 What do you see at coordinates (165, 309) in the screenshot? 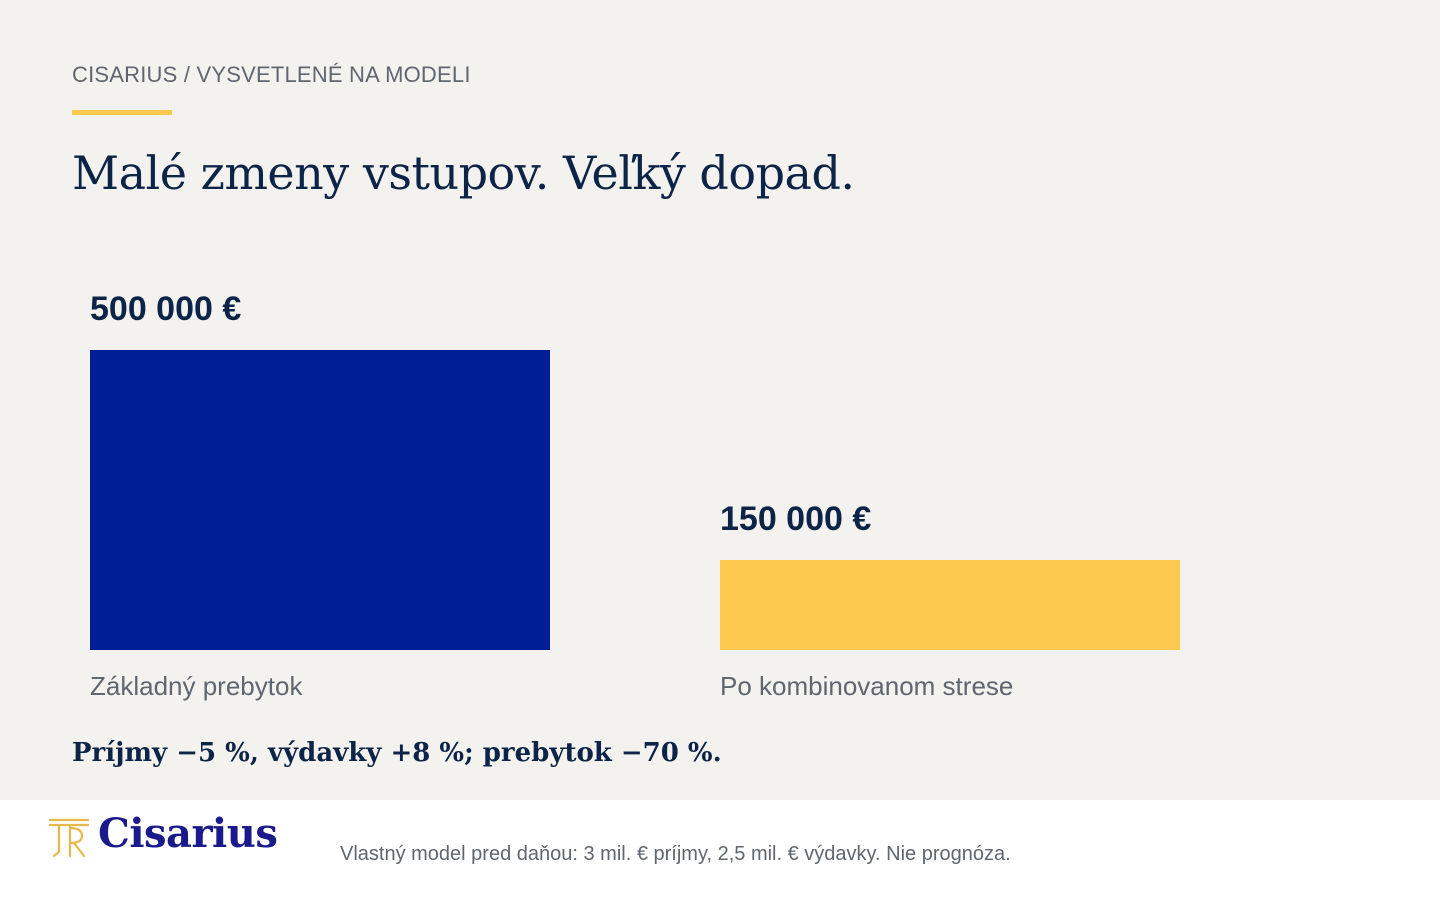
I see `bar-value-label-1: 500 000 €` at bounding box center [165, 309].